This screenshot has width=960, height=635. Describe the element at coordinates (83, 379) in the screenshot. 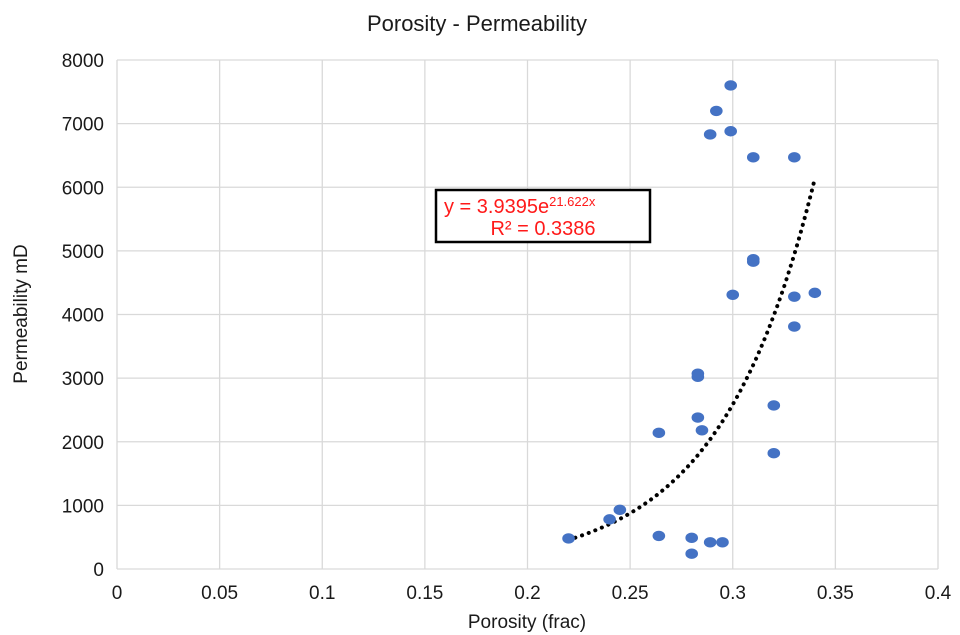

I see `y-tick-label: 3000` at that location.